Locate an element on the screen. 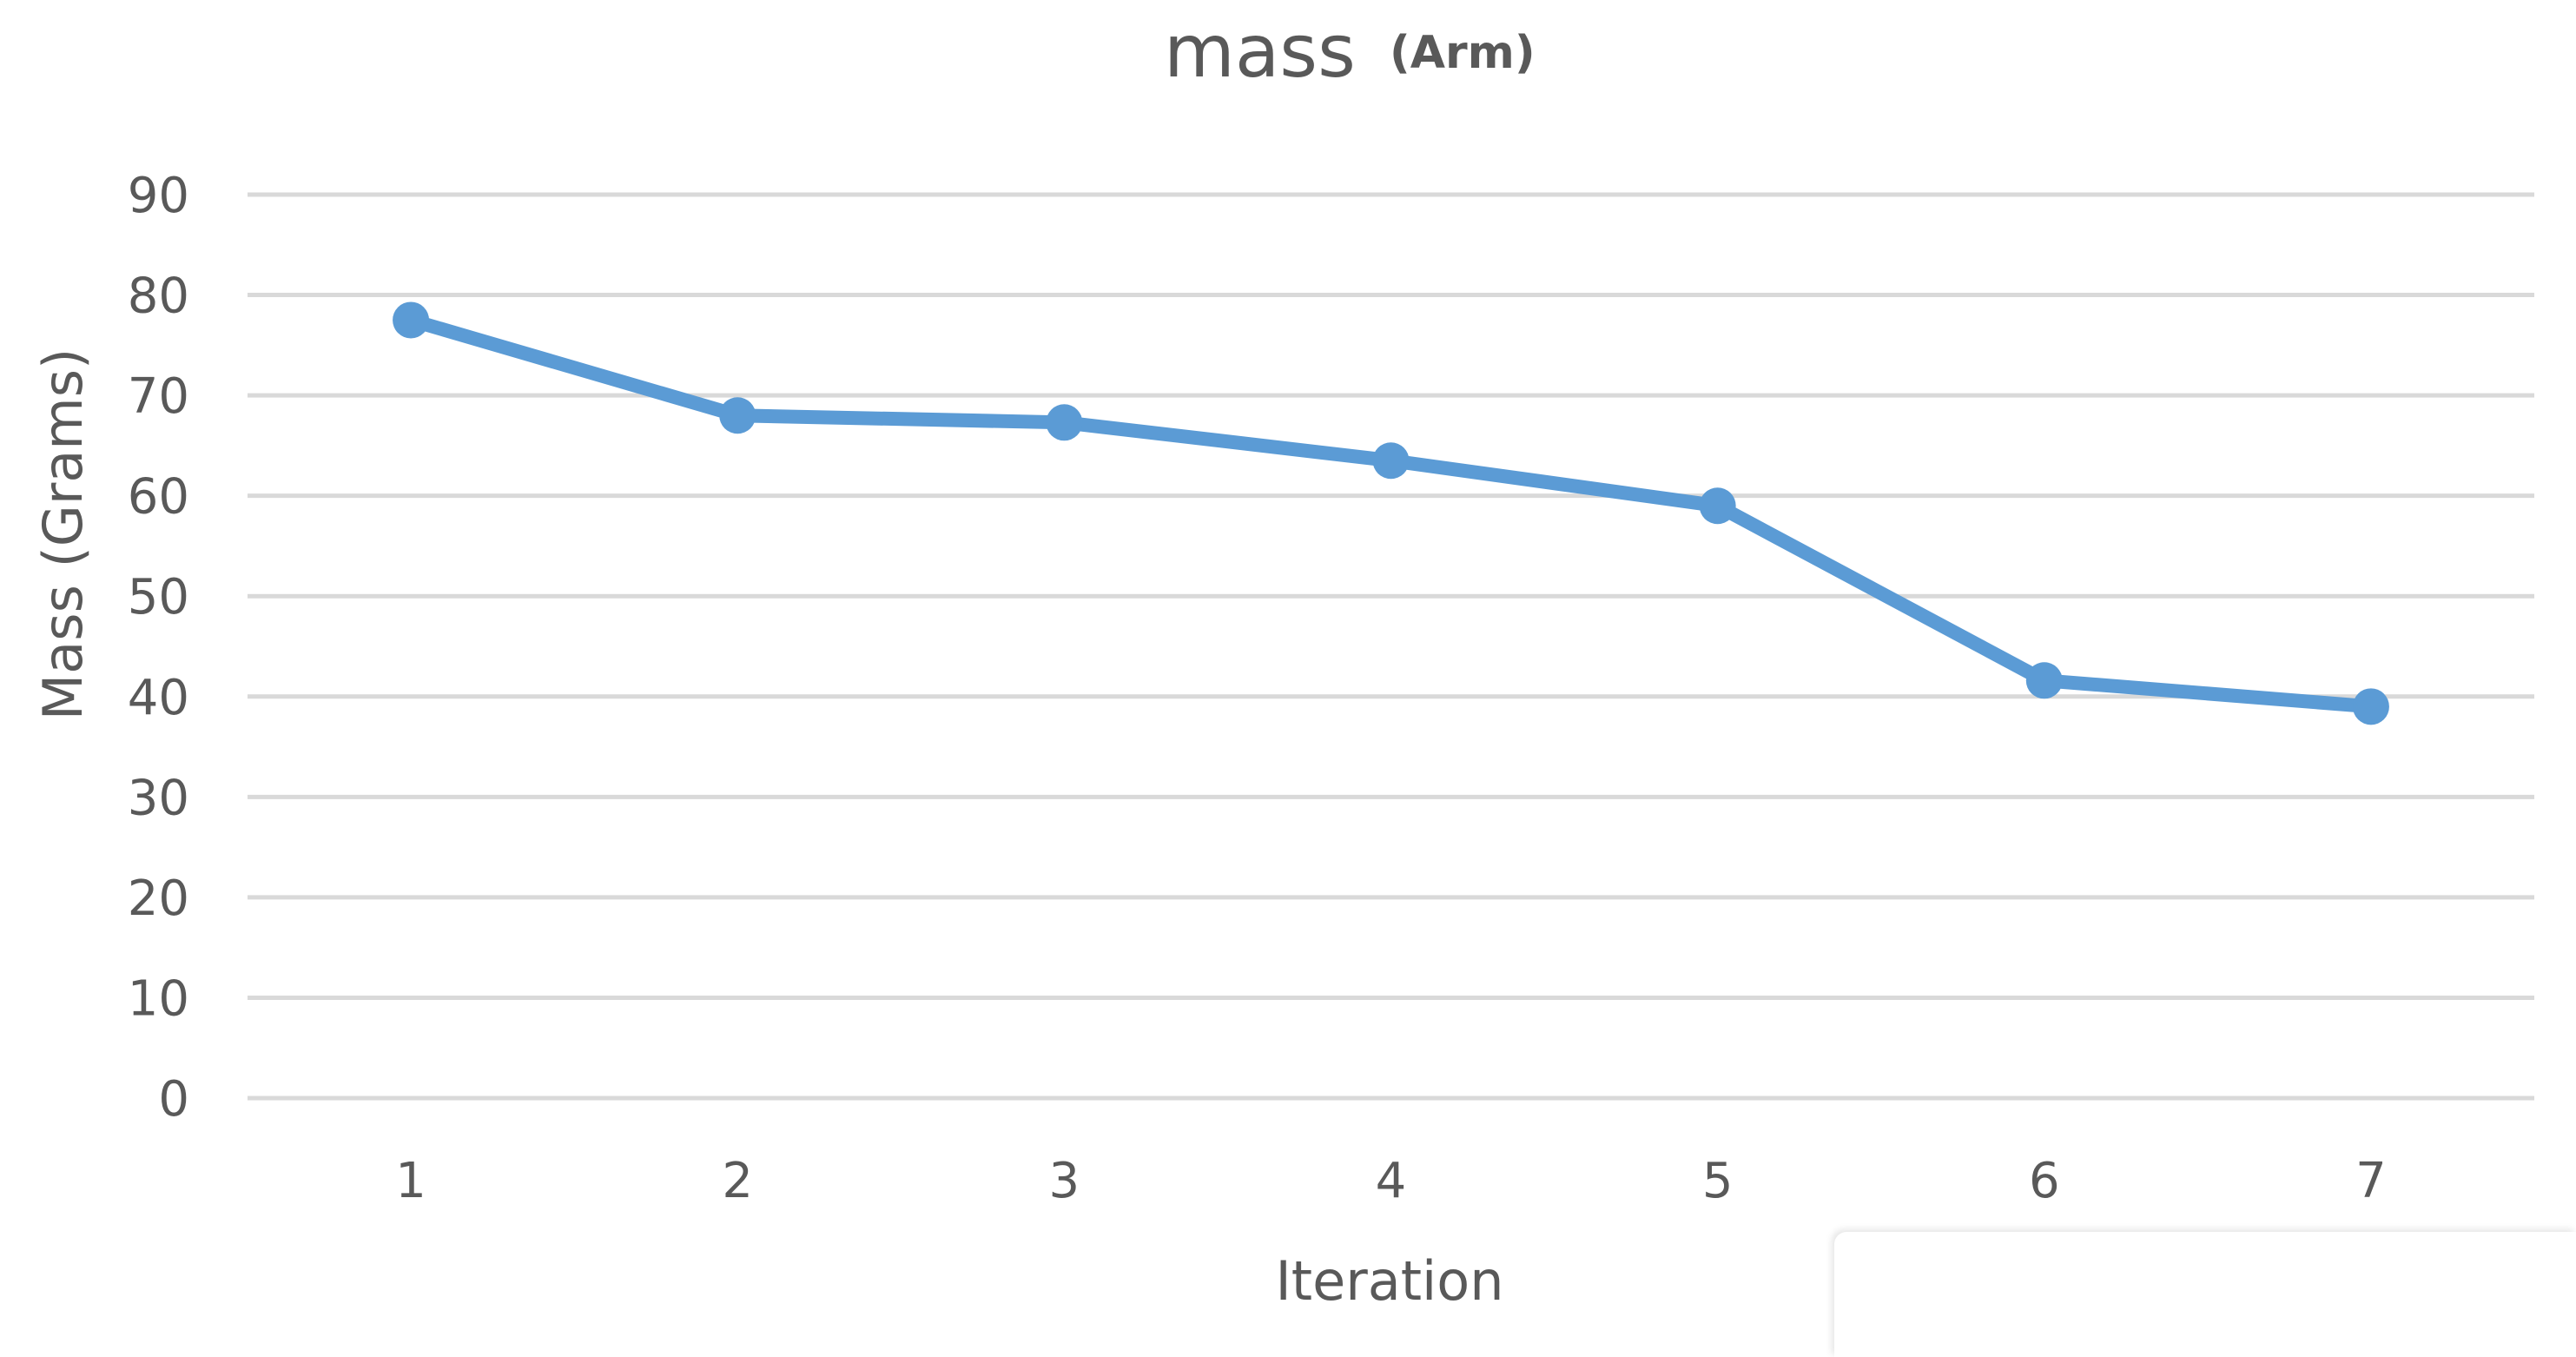  x-axis-ticks: 1 2 3 4 5 6 7 is located at coordinates (1390, 1181).